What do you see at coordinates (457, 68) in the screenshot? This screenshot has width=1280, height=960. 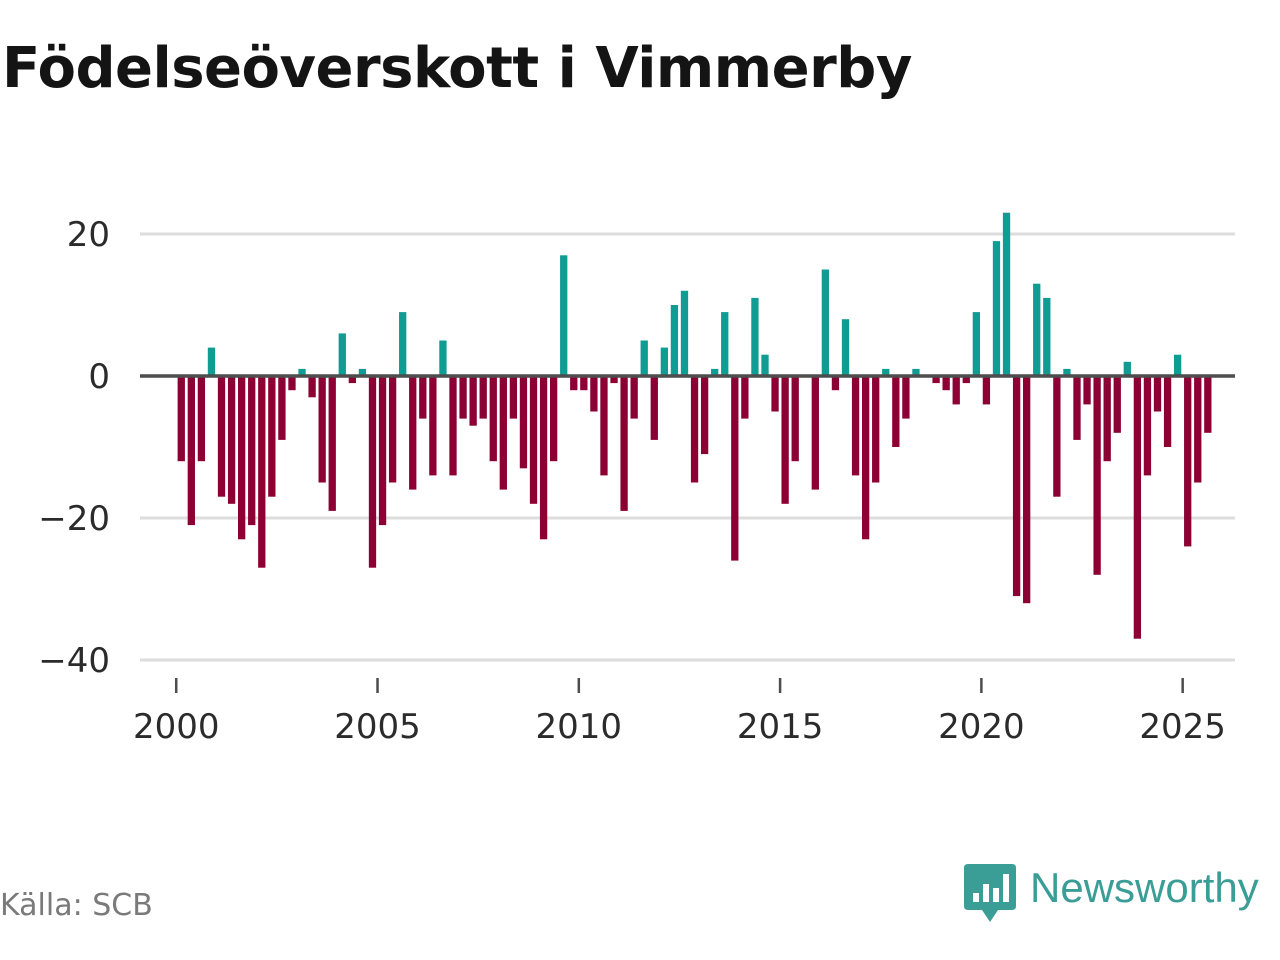 I see `chart-title: Födelseöverskott i Vimmerby` at bounding box center [457, 68].